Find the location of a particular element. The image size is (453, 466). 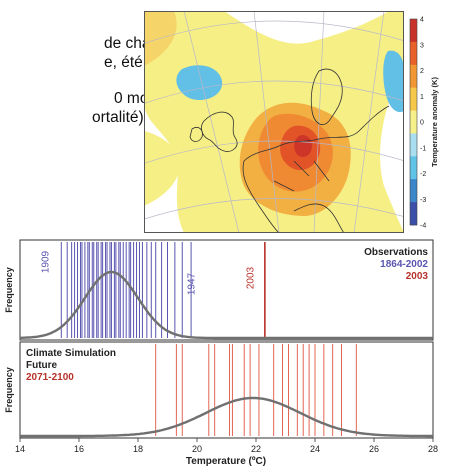

simulation-legend-title: Climate Simulation is located at coordinates (71, 353).